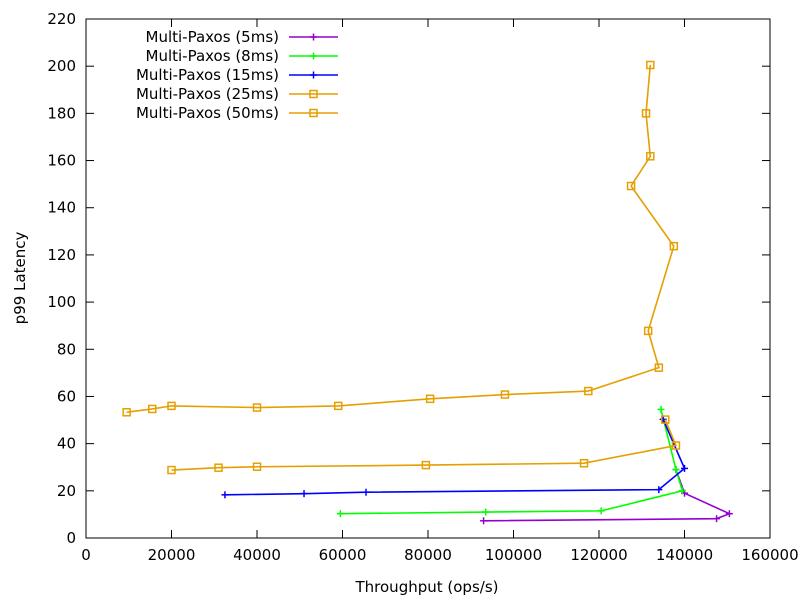 This screenshot has height=600, width=800. What do you see at coordinates (61, 302) in the screenshot?
I see `y-tick-label: 100` at bounding box center [61, 302].